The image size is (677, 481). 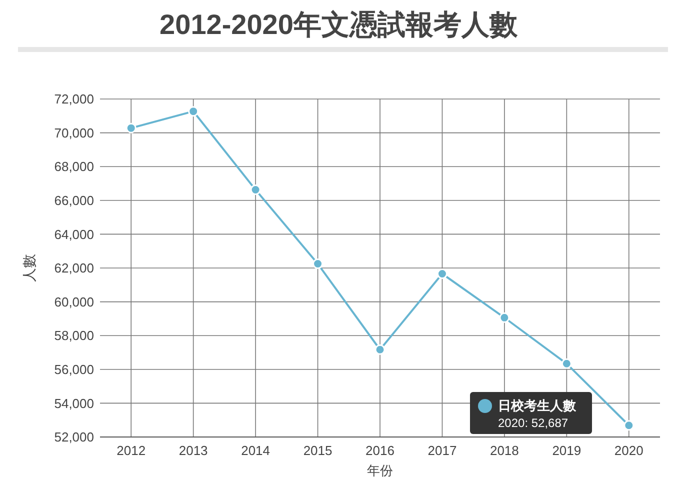 I want to click on y-tick-label: 60,000, so click(x=74, y=302).